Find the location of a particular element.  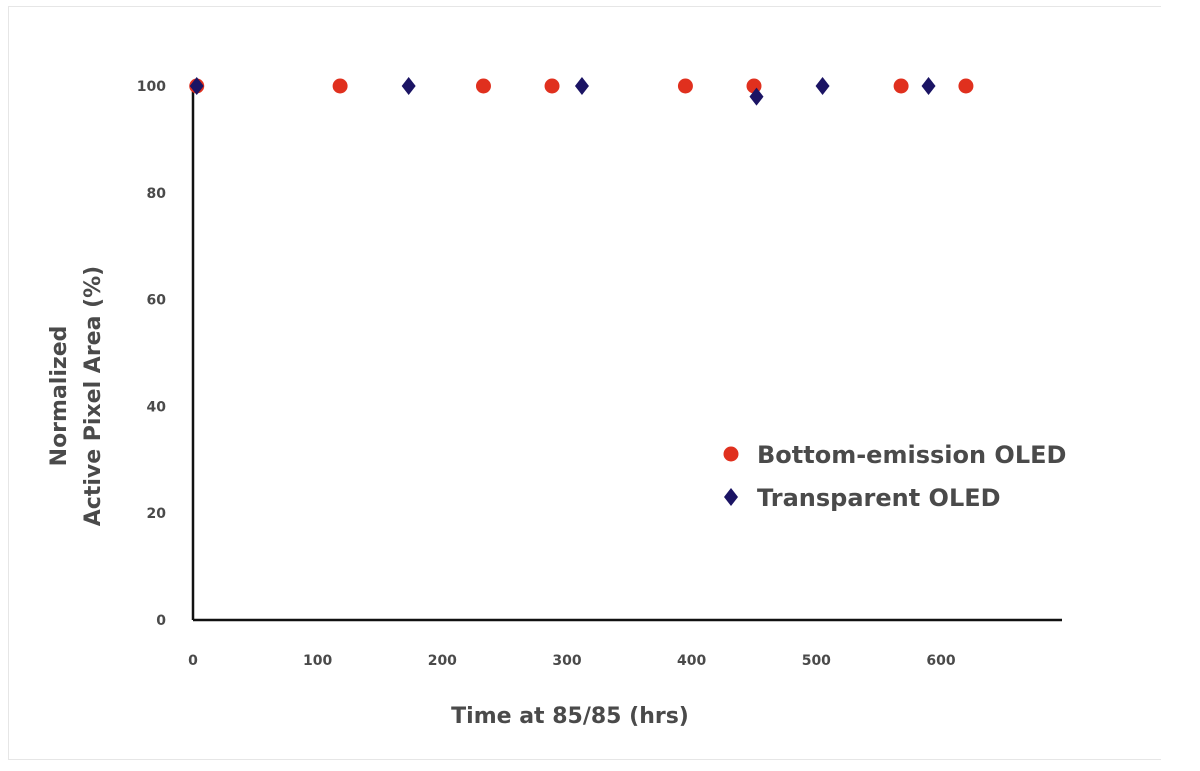

y-tick-label: 80 is located at coordinates (157, 194).